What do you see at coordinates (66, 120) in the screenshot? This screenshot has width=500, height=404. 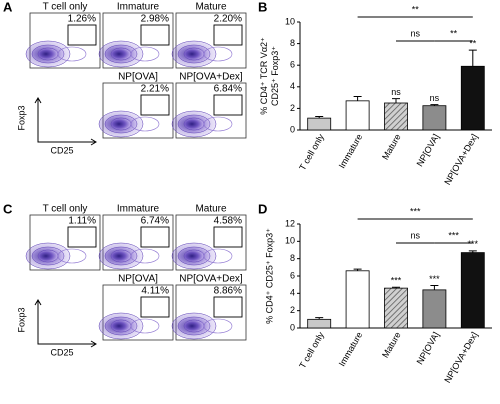 I see `axis-arrow` at bounding box center [66, 120].